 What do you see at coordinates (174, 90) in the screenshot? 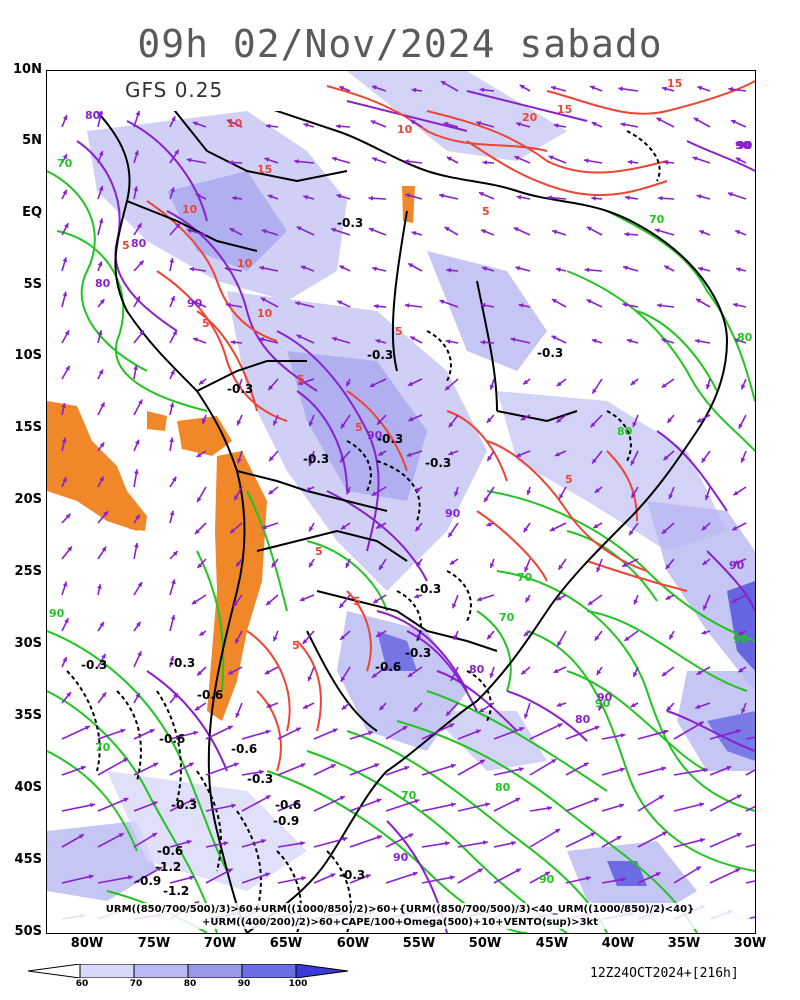
I see `model-label: GFS 0.25` at bounding box center [174, 90].